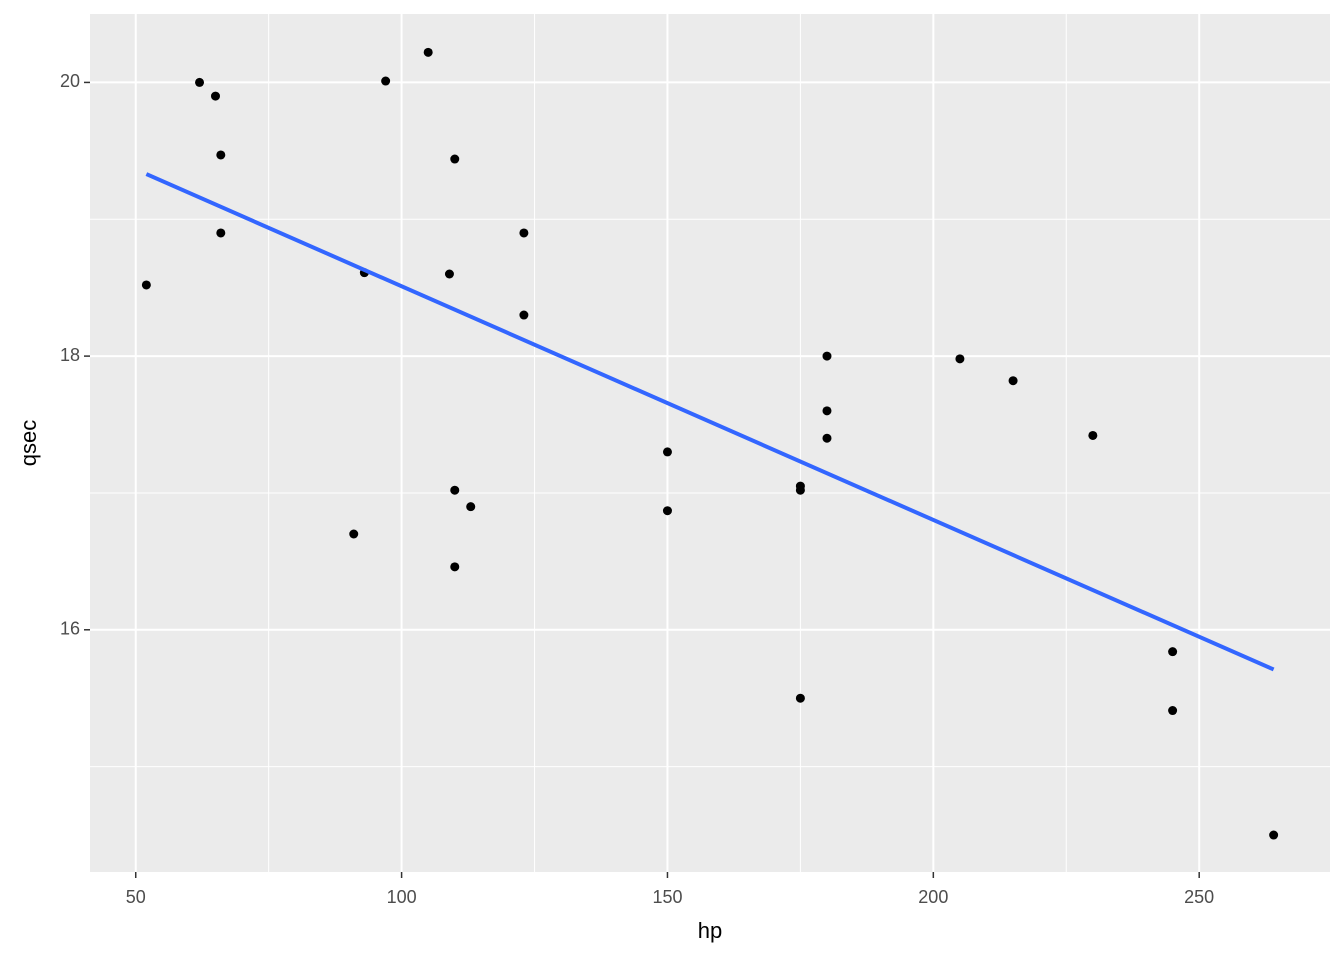  Describe the element at coordinates (70, 629) in the screenshot. I see `y-tick-label: 16` at that location.